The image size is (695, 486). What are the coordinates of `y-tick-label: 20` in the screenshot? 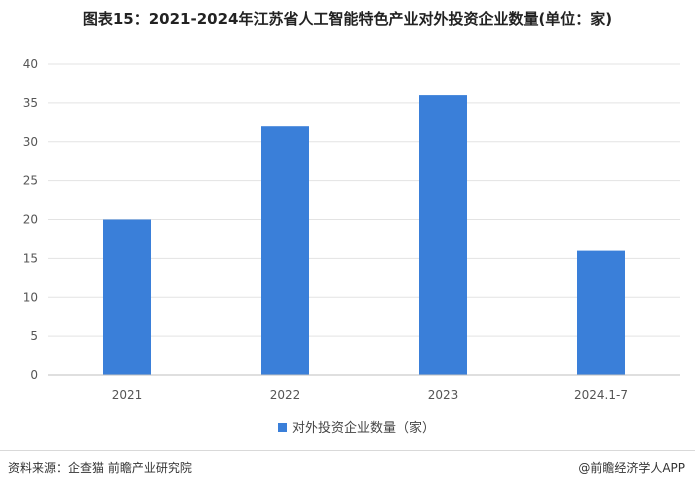 It's located at (30, 220).